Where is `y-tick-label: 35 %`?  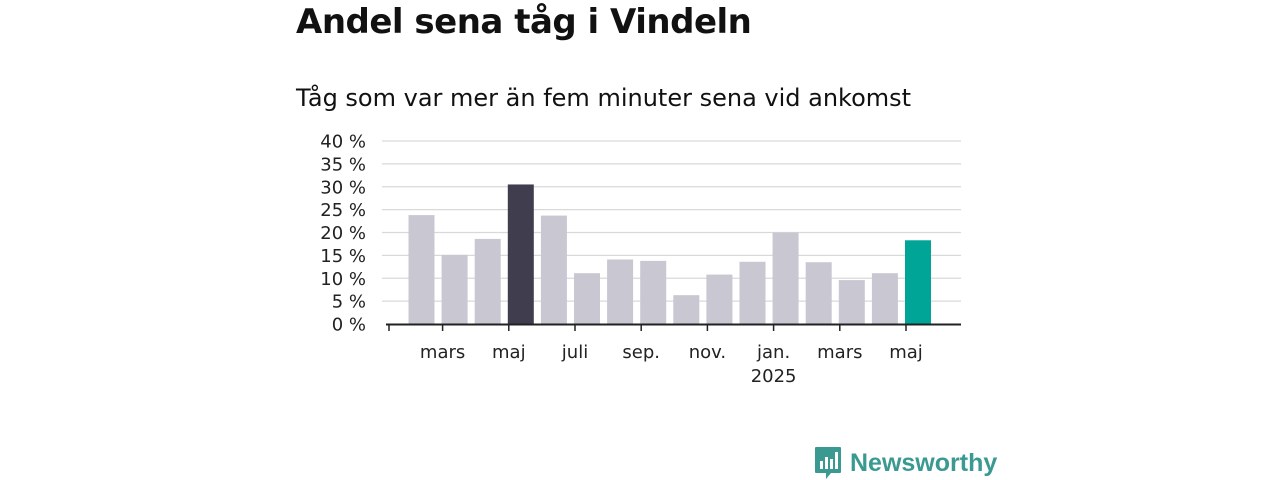 y-tick-label: 35 % is located at coordinates (343, 164).